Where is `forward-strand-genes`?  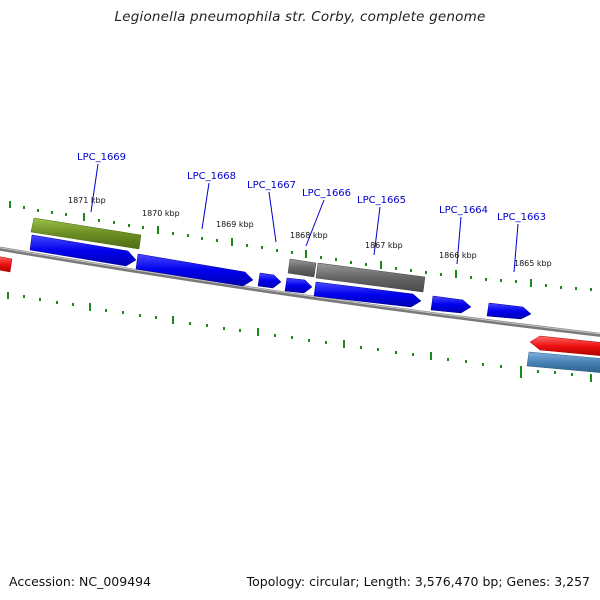
forward-strand-genes is located at coordinates (280, 277).